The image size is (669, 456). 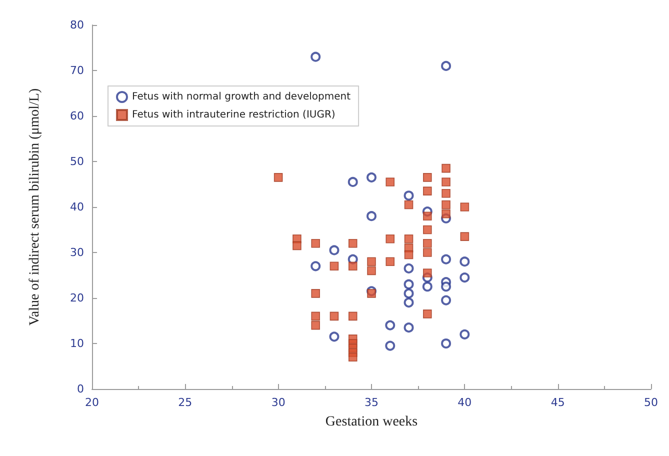 I want to click on x-tick-label: 35, so click(x=371, y=402).